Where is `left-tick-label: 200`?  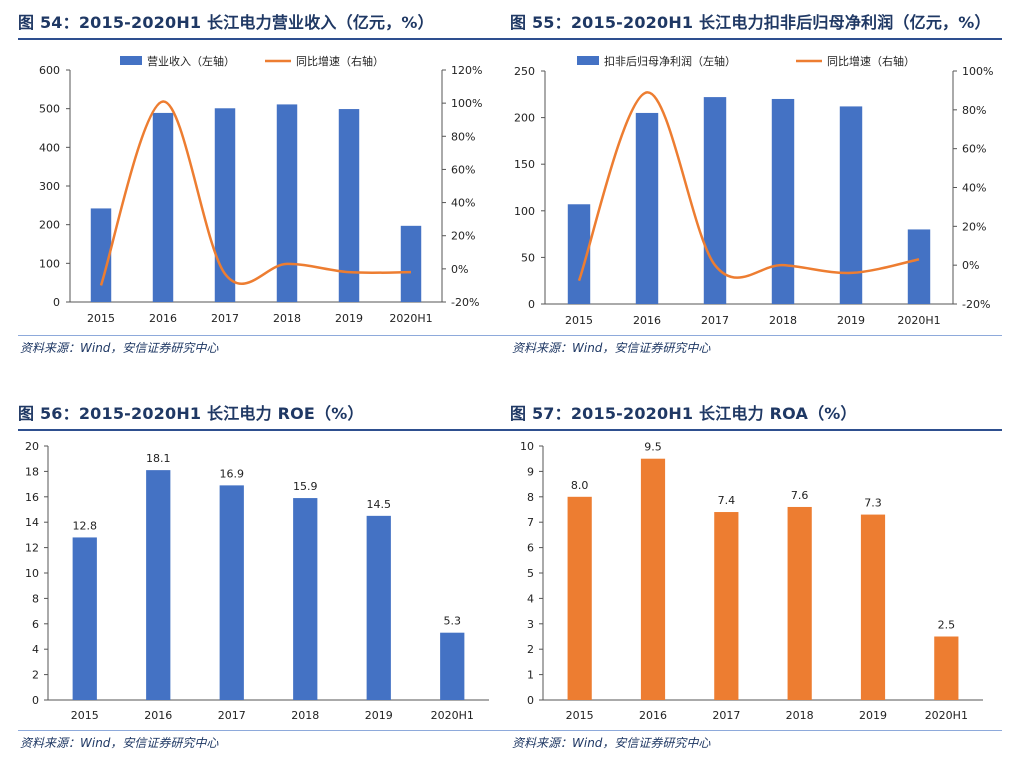 left-tick-label: 200 is located at coordinates (524, 118).